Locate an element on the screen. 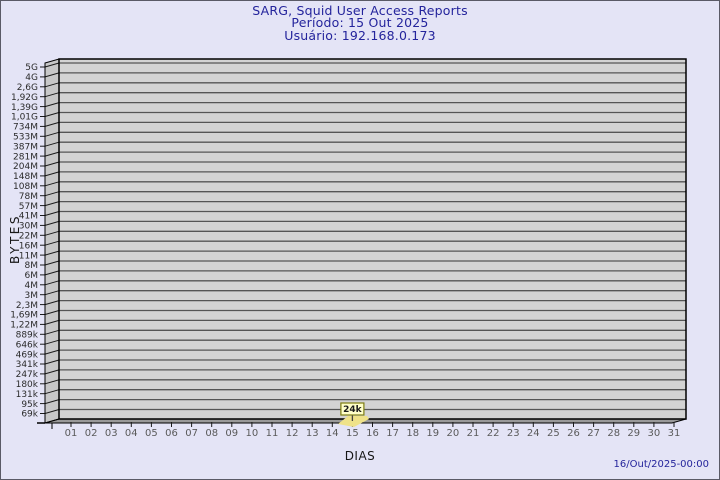 This screenshot has width=720, height=480. y-tick-label: 6M is located at coordinates (32, 276).